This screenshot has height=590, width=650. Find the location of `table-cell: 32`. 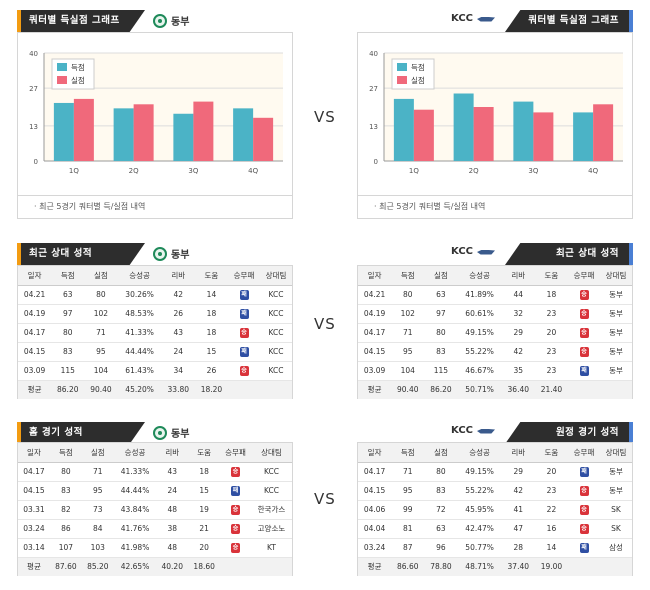

table-cell: 32 is located at coordinates (518, 314).